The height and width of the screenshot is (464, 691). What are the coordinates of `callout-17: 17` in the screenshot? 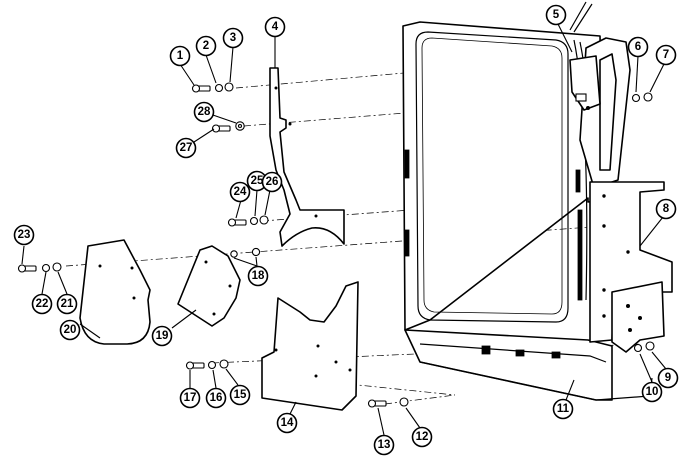 It's located at (190, 398).